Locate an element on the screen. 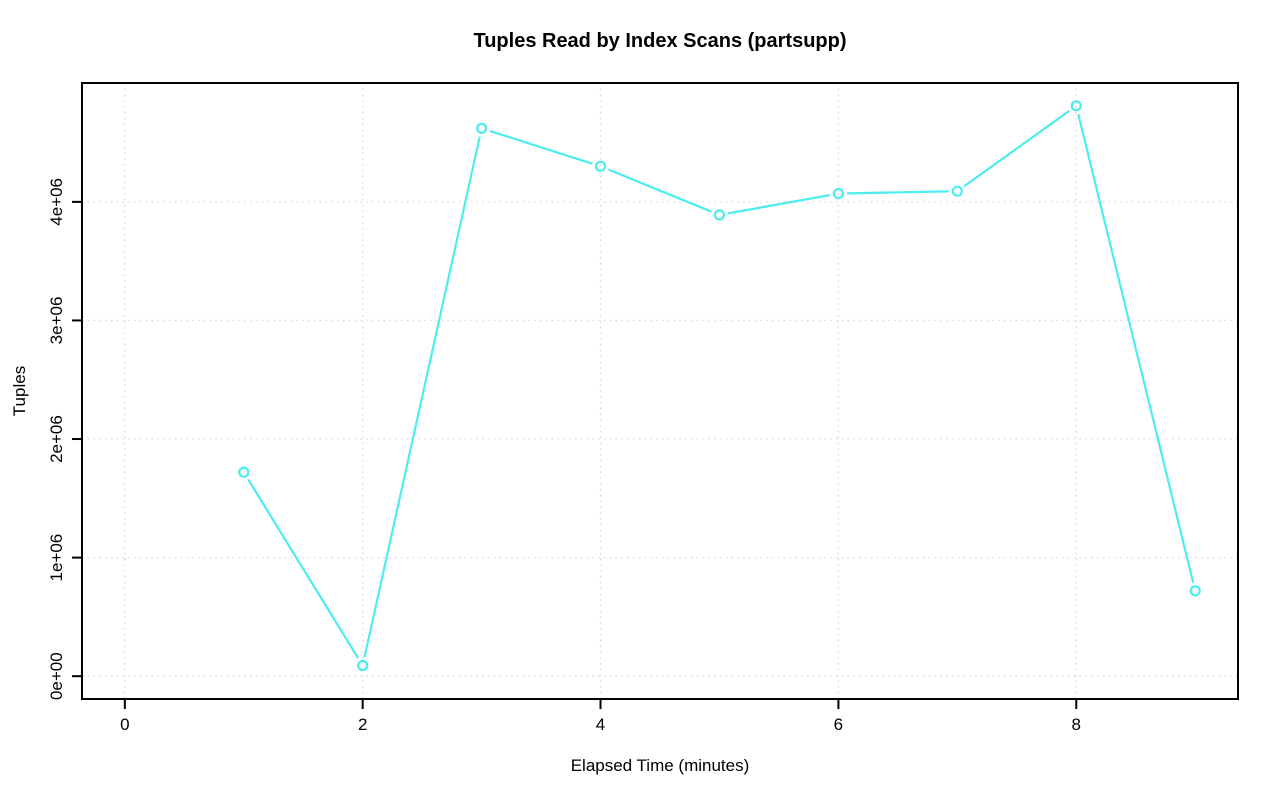 Image resolution: width=1280 pixels, height=801 pixels. y-tick-label: 2e+06 is located at coordinates (56, 439).